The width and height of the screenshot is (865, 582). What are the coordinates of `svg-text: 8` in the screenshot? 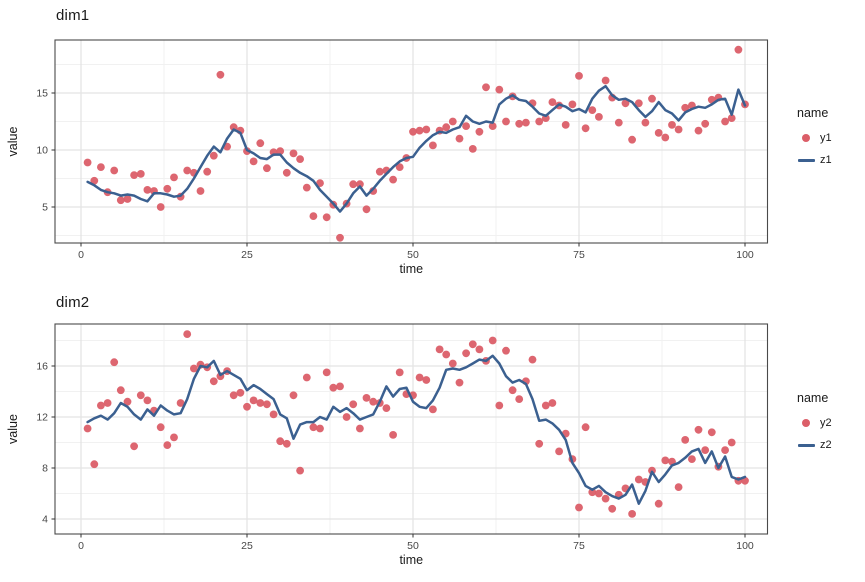 It's located at (45, 469).